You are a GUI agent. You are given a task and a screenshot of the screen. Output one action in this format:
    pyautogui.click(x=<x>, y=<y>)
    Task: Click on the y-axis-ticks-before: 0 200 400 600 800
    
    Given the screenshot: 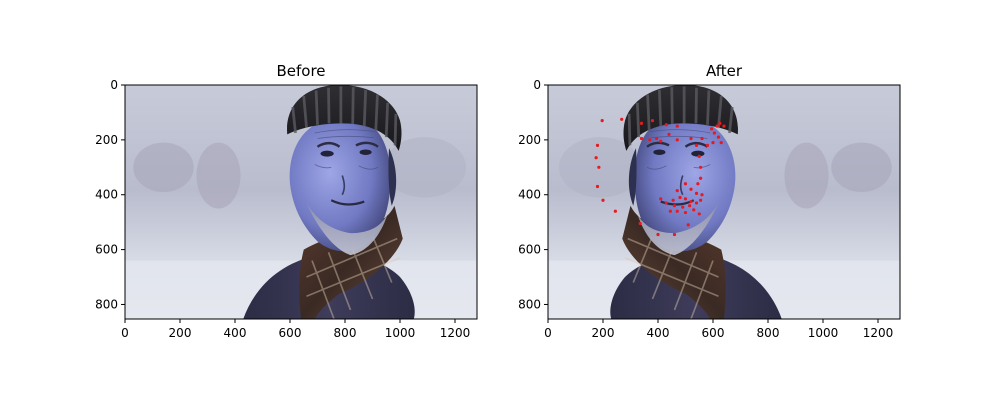 What is the action you would take?
    pyautogui.click(x=110, y=194)
    